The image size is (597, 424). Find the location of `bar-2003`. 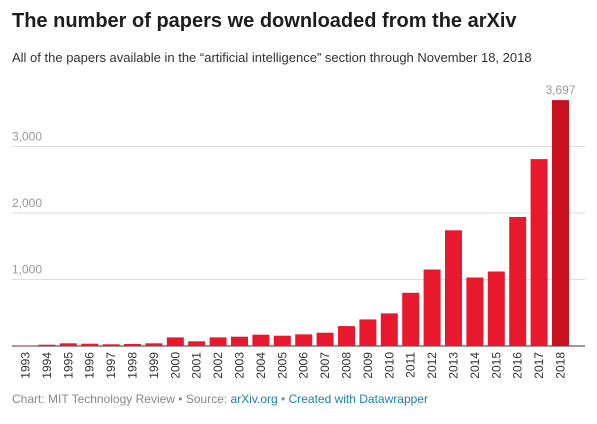

bar-2003 is located at coordinates (239, 341).